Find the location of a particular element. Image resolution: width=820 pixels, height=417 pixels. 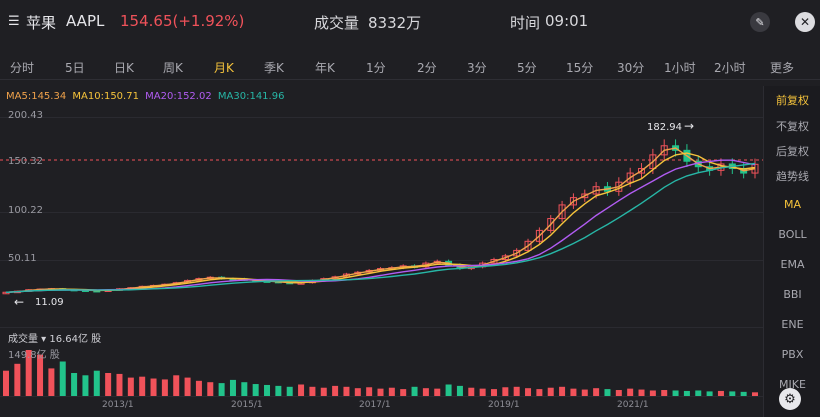

price-axis-label-low: 50.11 is located at coordinates (22, 258).